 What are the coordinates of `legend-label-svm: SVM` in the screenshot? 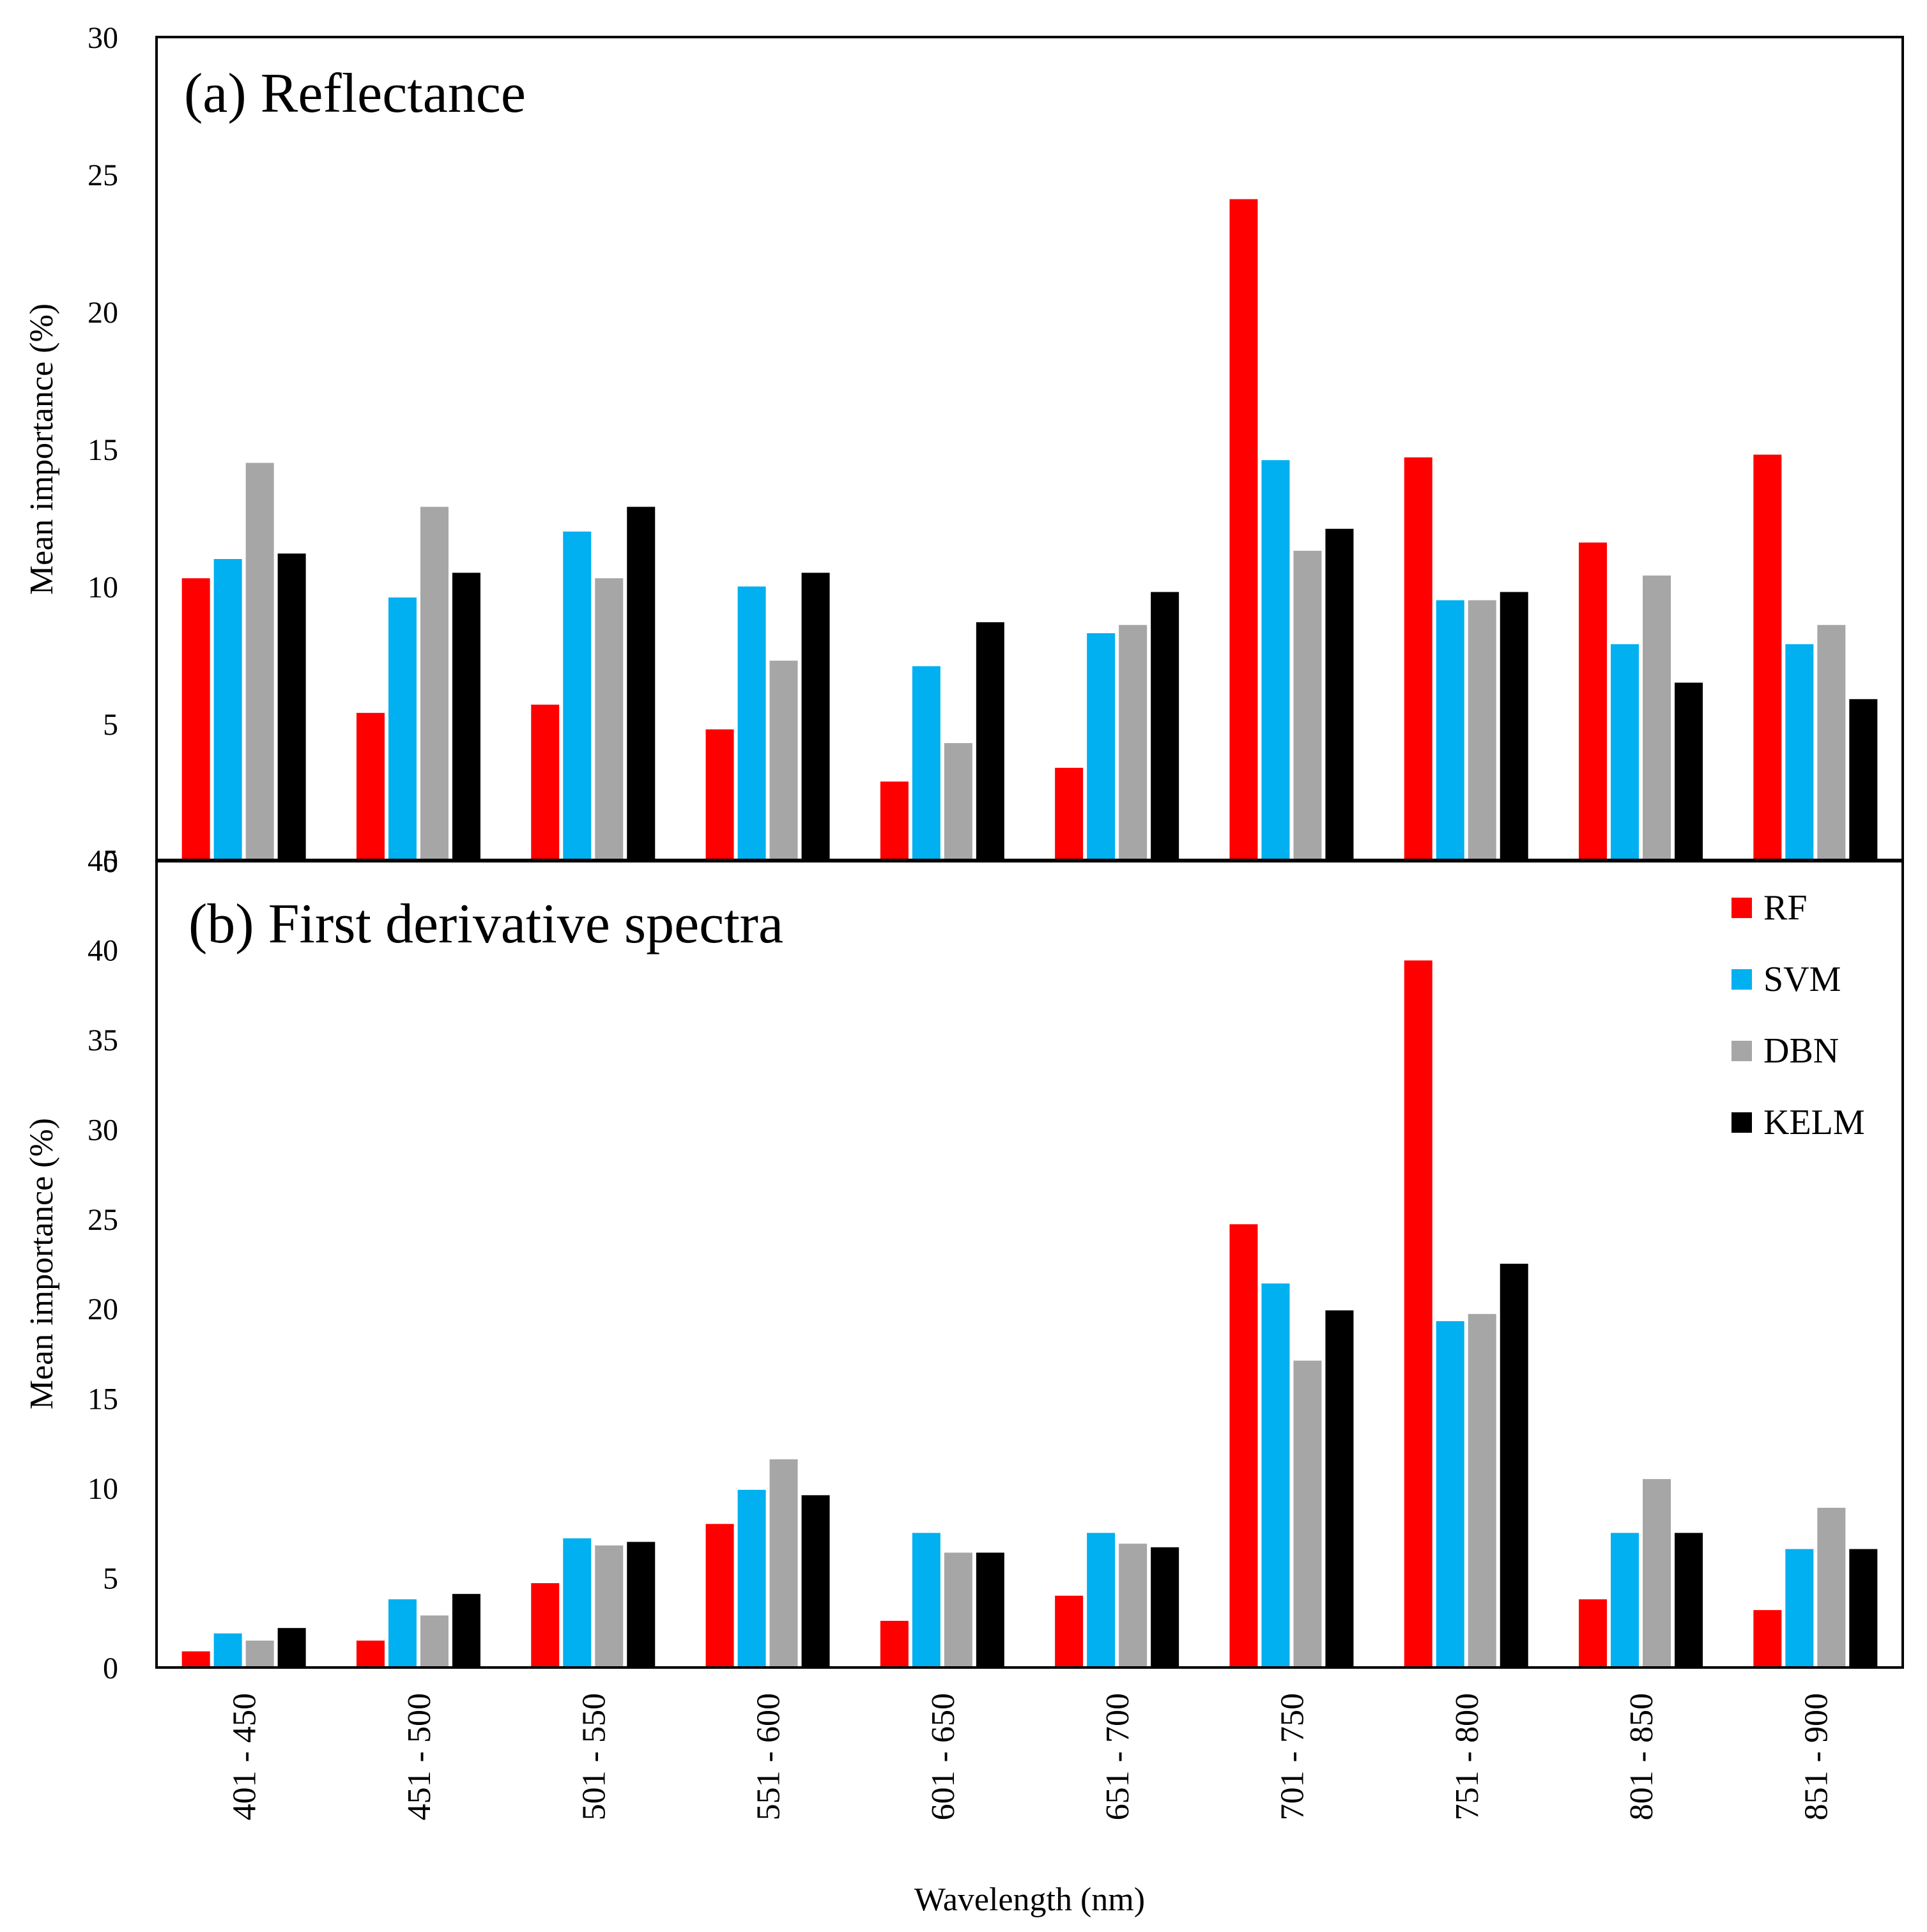 It's located at (1802, 979).